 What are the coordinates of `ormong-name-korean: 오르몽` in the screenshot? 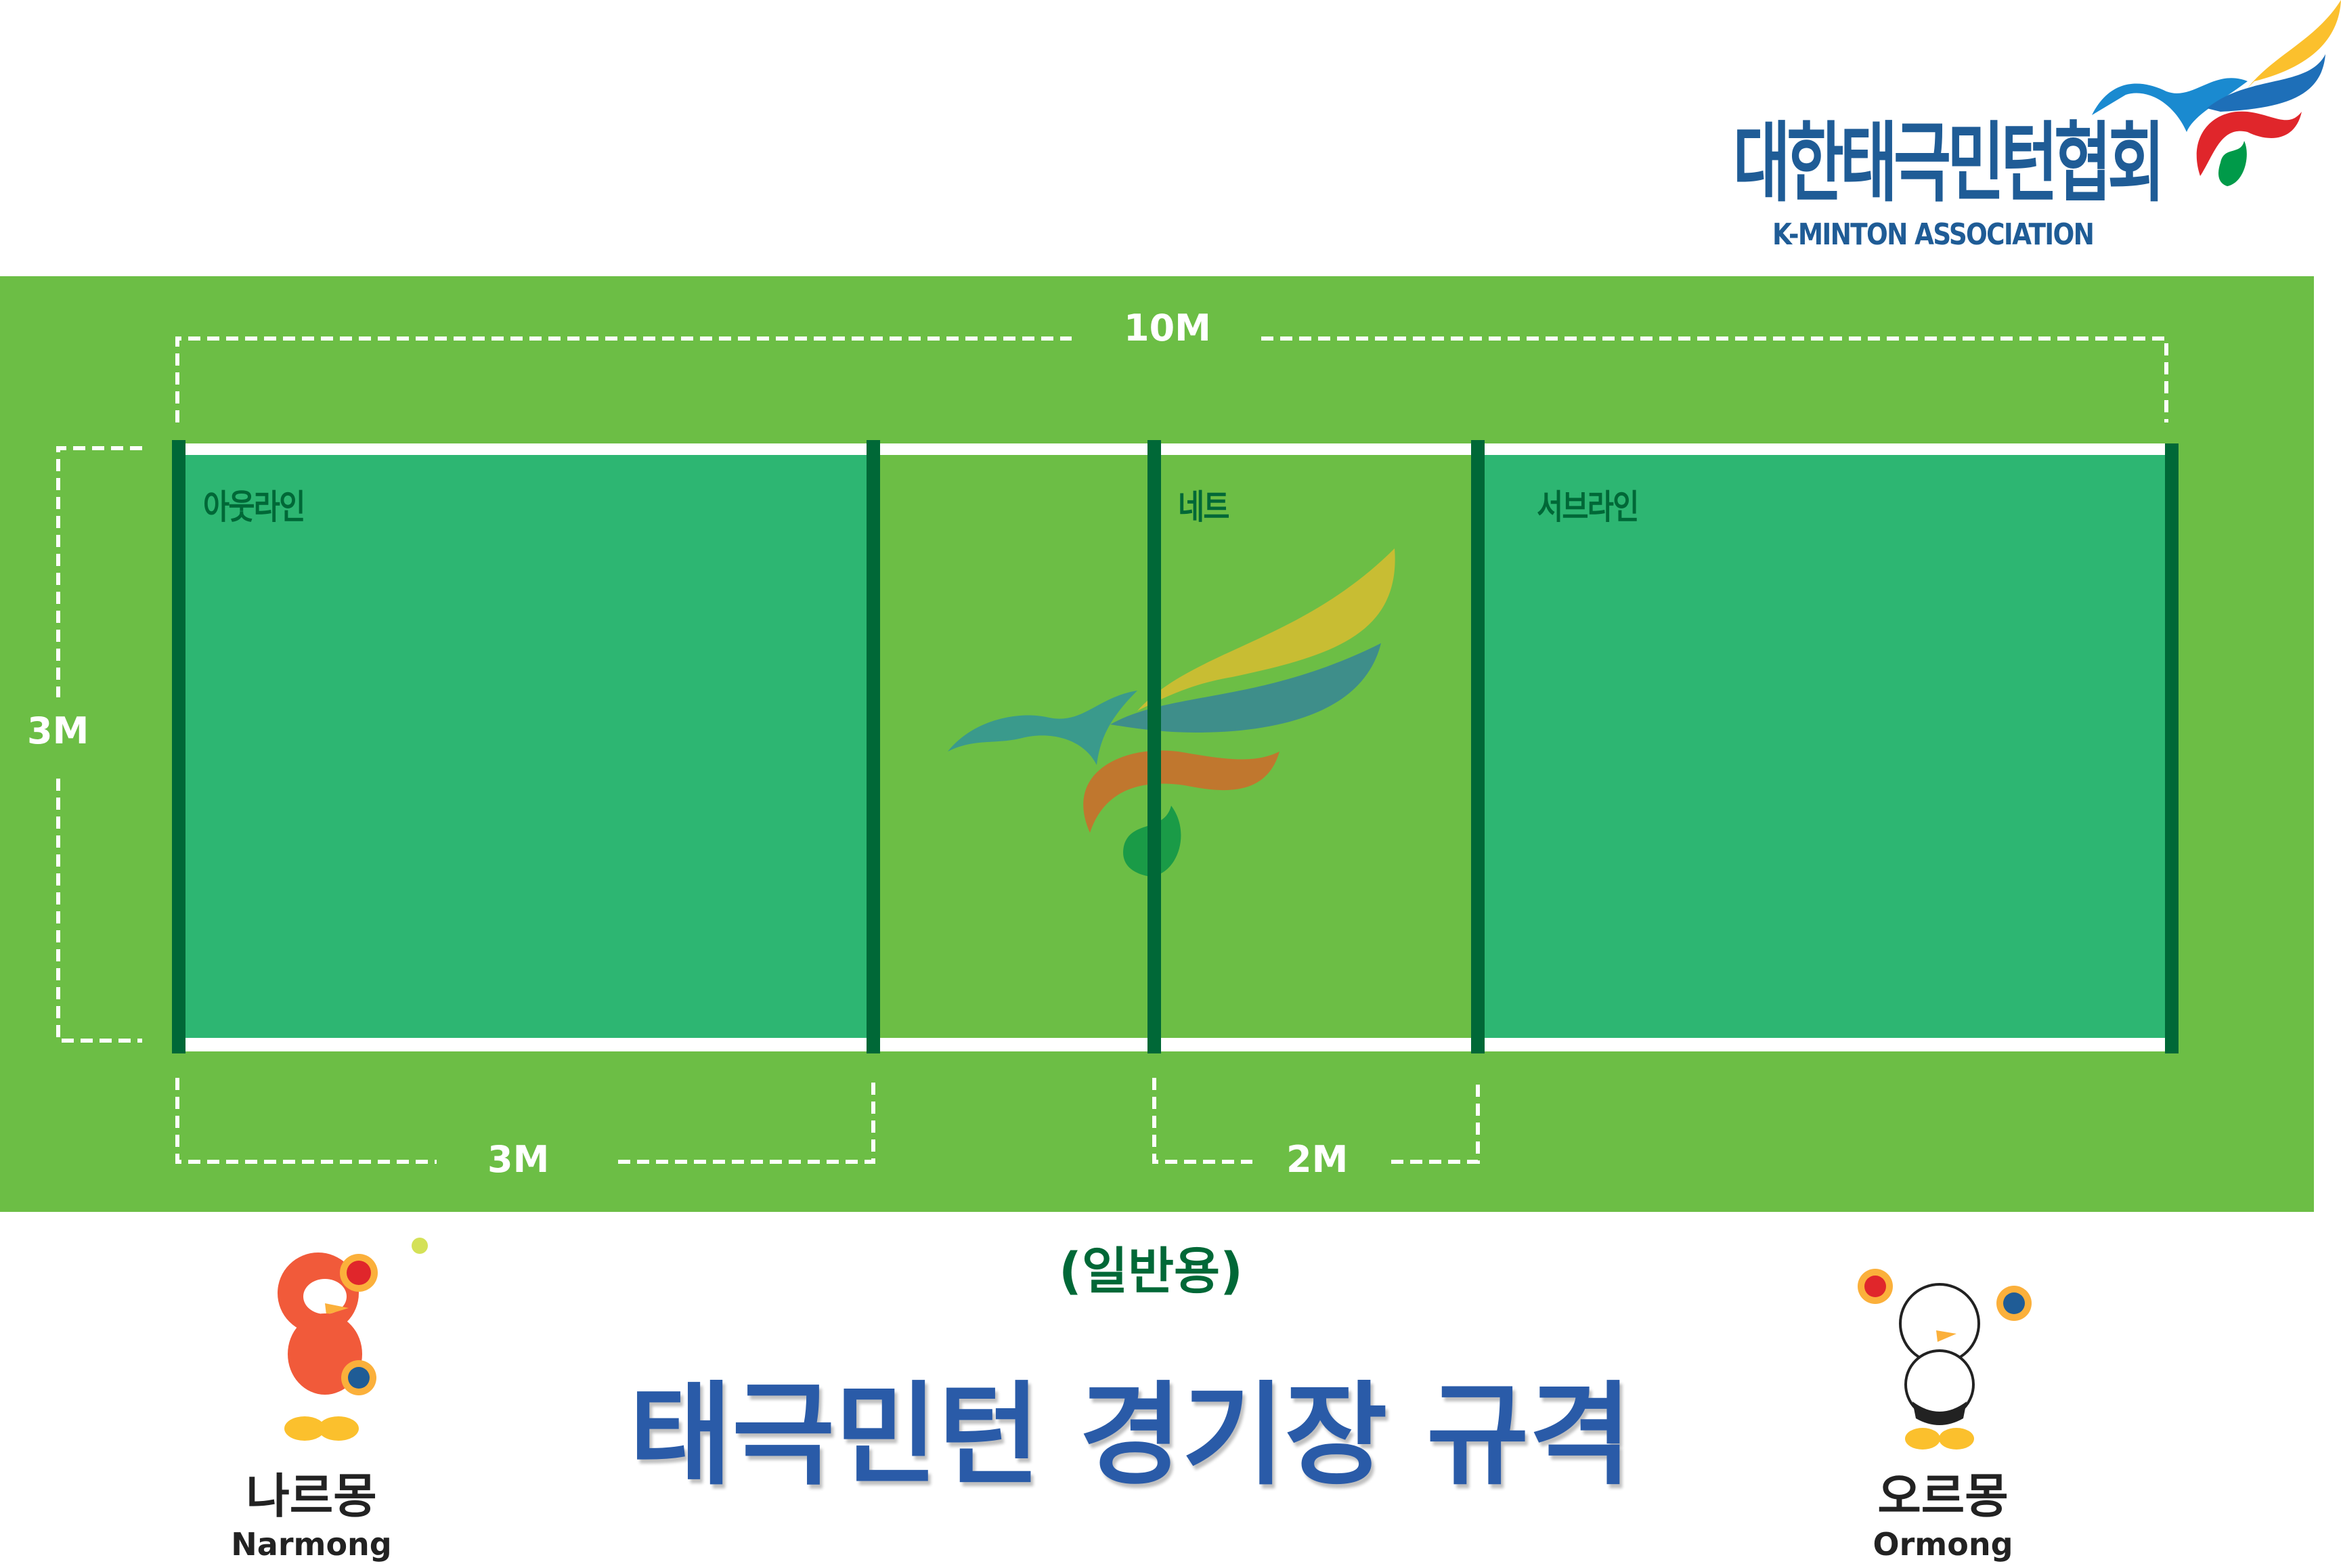 It's located at (1943, 1496).